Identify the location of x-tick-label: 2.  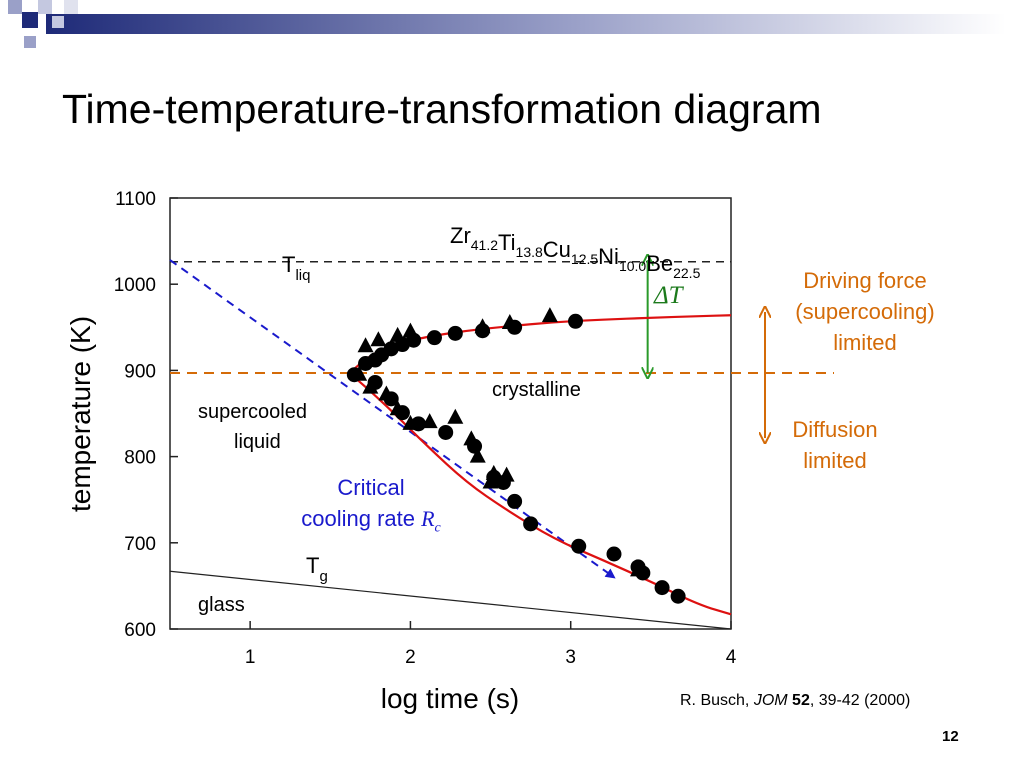
(410, 657).